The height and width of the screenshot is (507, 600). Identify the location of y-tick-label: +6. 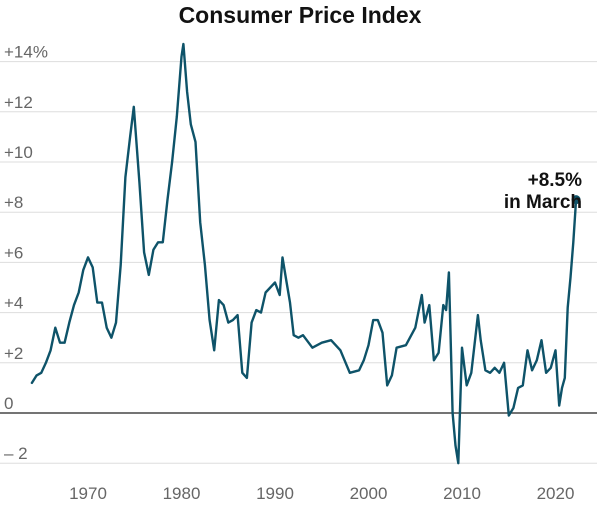
(13, 252).